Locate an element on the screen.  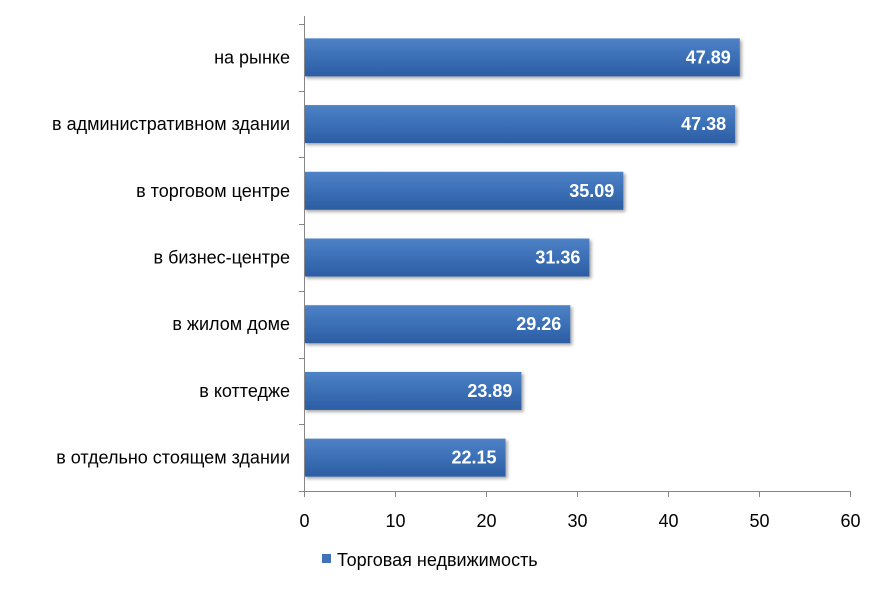
category-label: в коттедже is located at coordinates (244, 391).